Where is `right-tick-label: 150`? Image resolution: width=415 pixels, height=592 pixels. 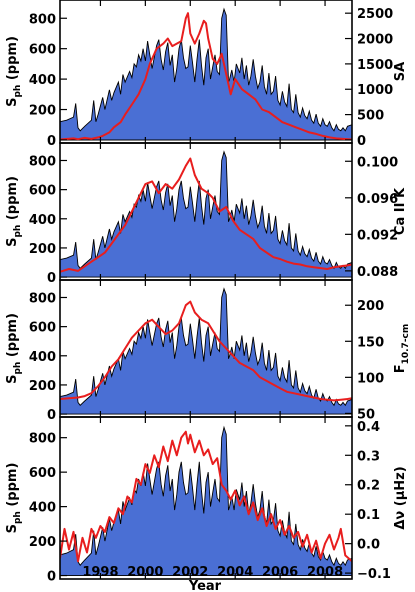
right-tick-label: 150 is located at coordinates (370, 342).